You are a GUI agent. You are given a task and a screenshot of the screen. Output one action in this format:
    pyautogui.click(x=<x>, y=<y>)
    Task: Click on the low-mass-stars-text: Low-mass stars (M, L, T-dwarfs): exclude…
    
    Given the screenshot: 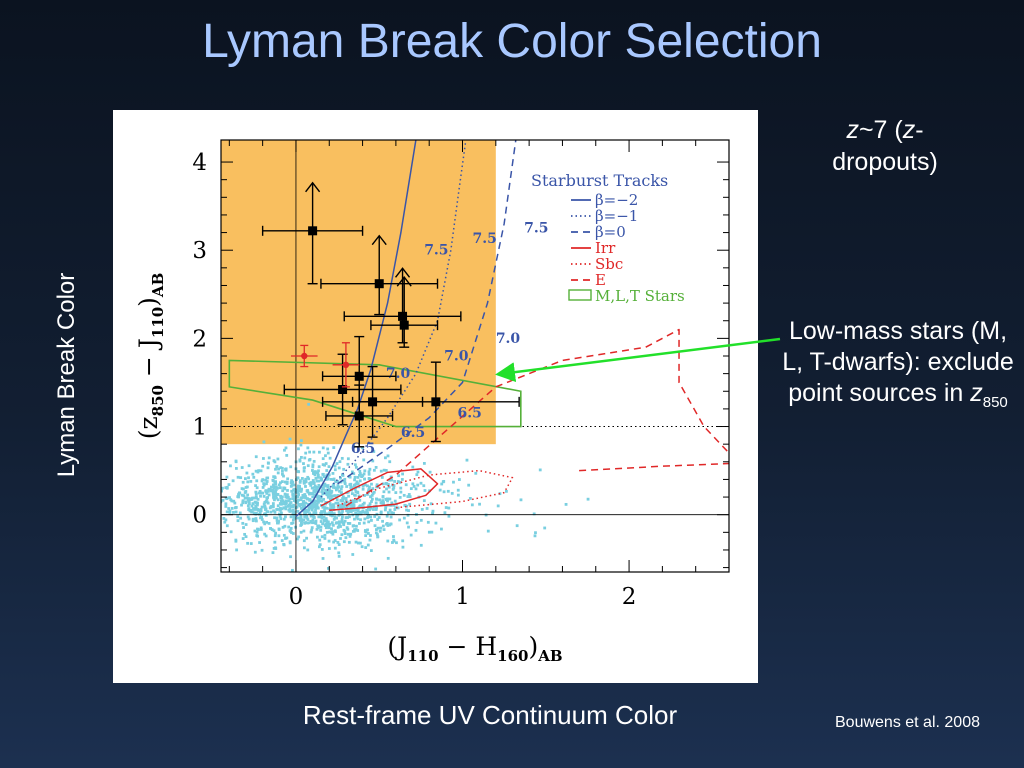 What is the action you would take?
    pyautogui.click(x=898, y=362)
    